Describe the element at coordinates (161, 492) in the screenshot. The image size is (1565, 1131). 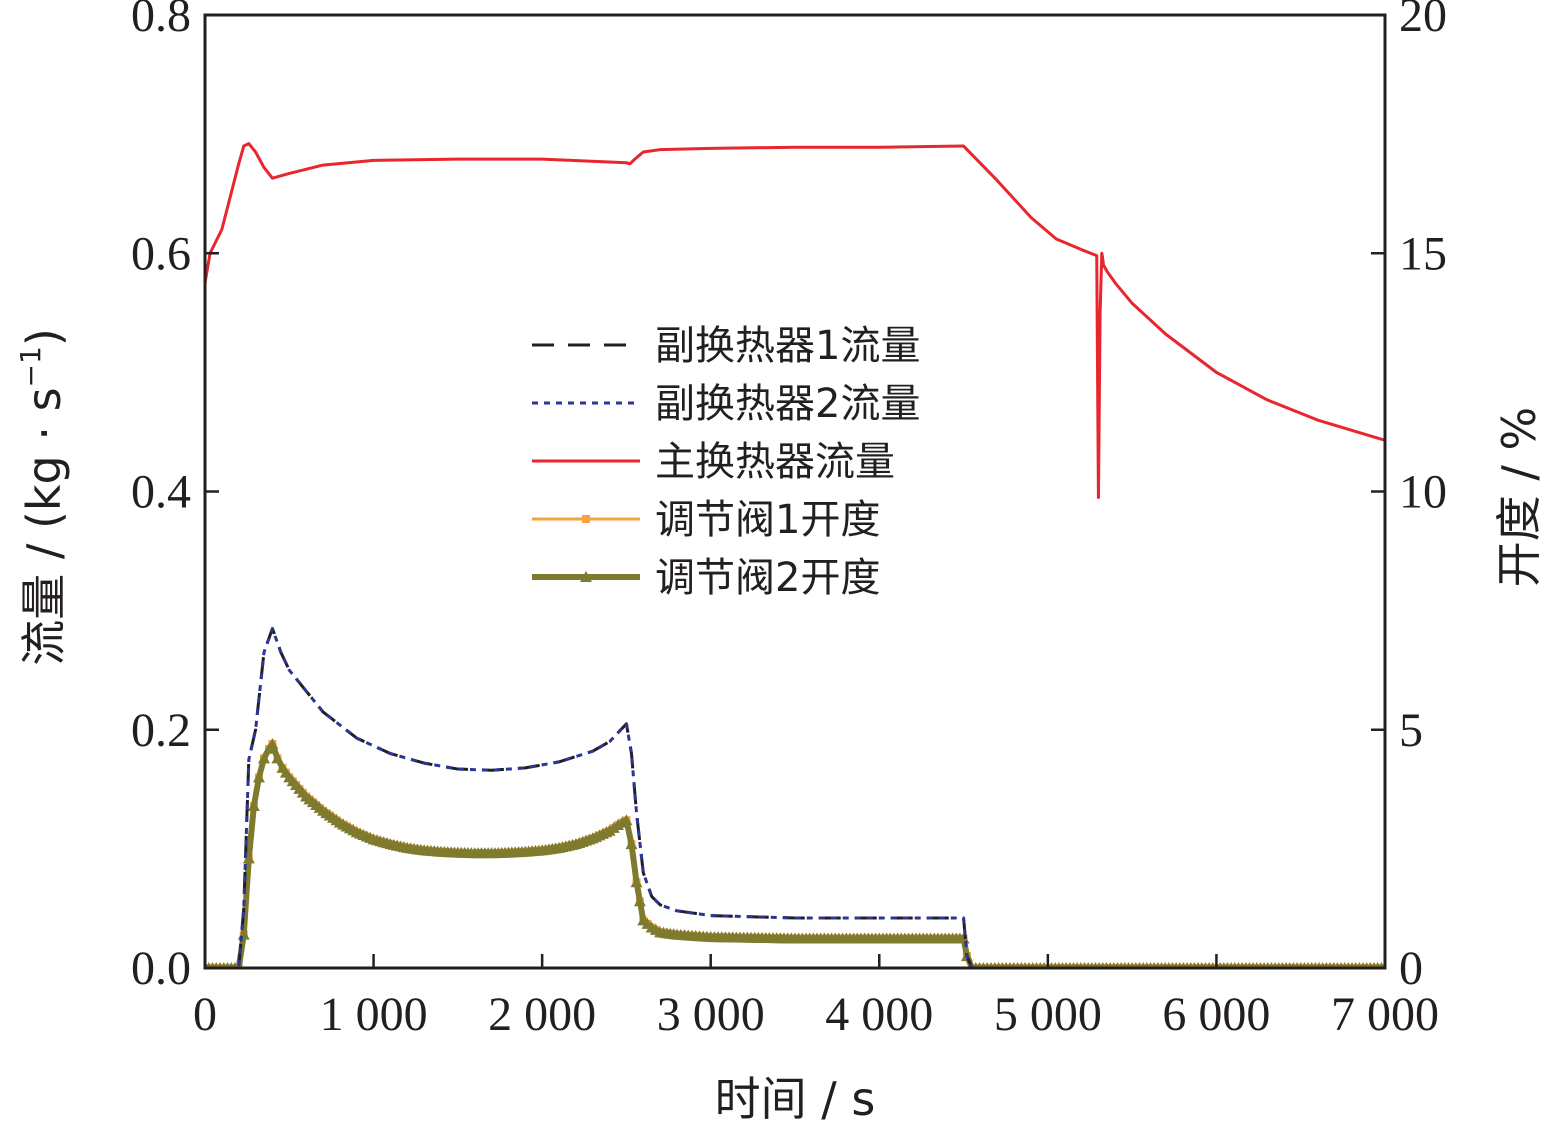
I see `y-left-tick-label: 0.4` at that location.